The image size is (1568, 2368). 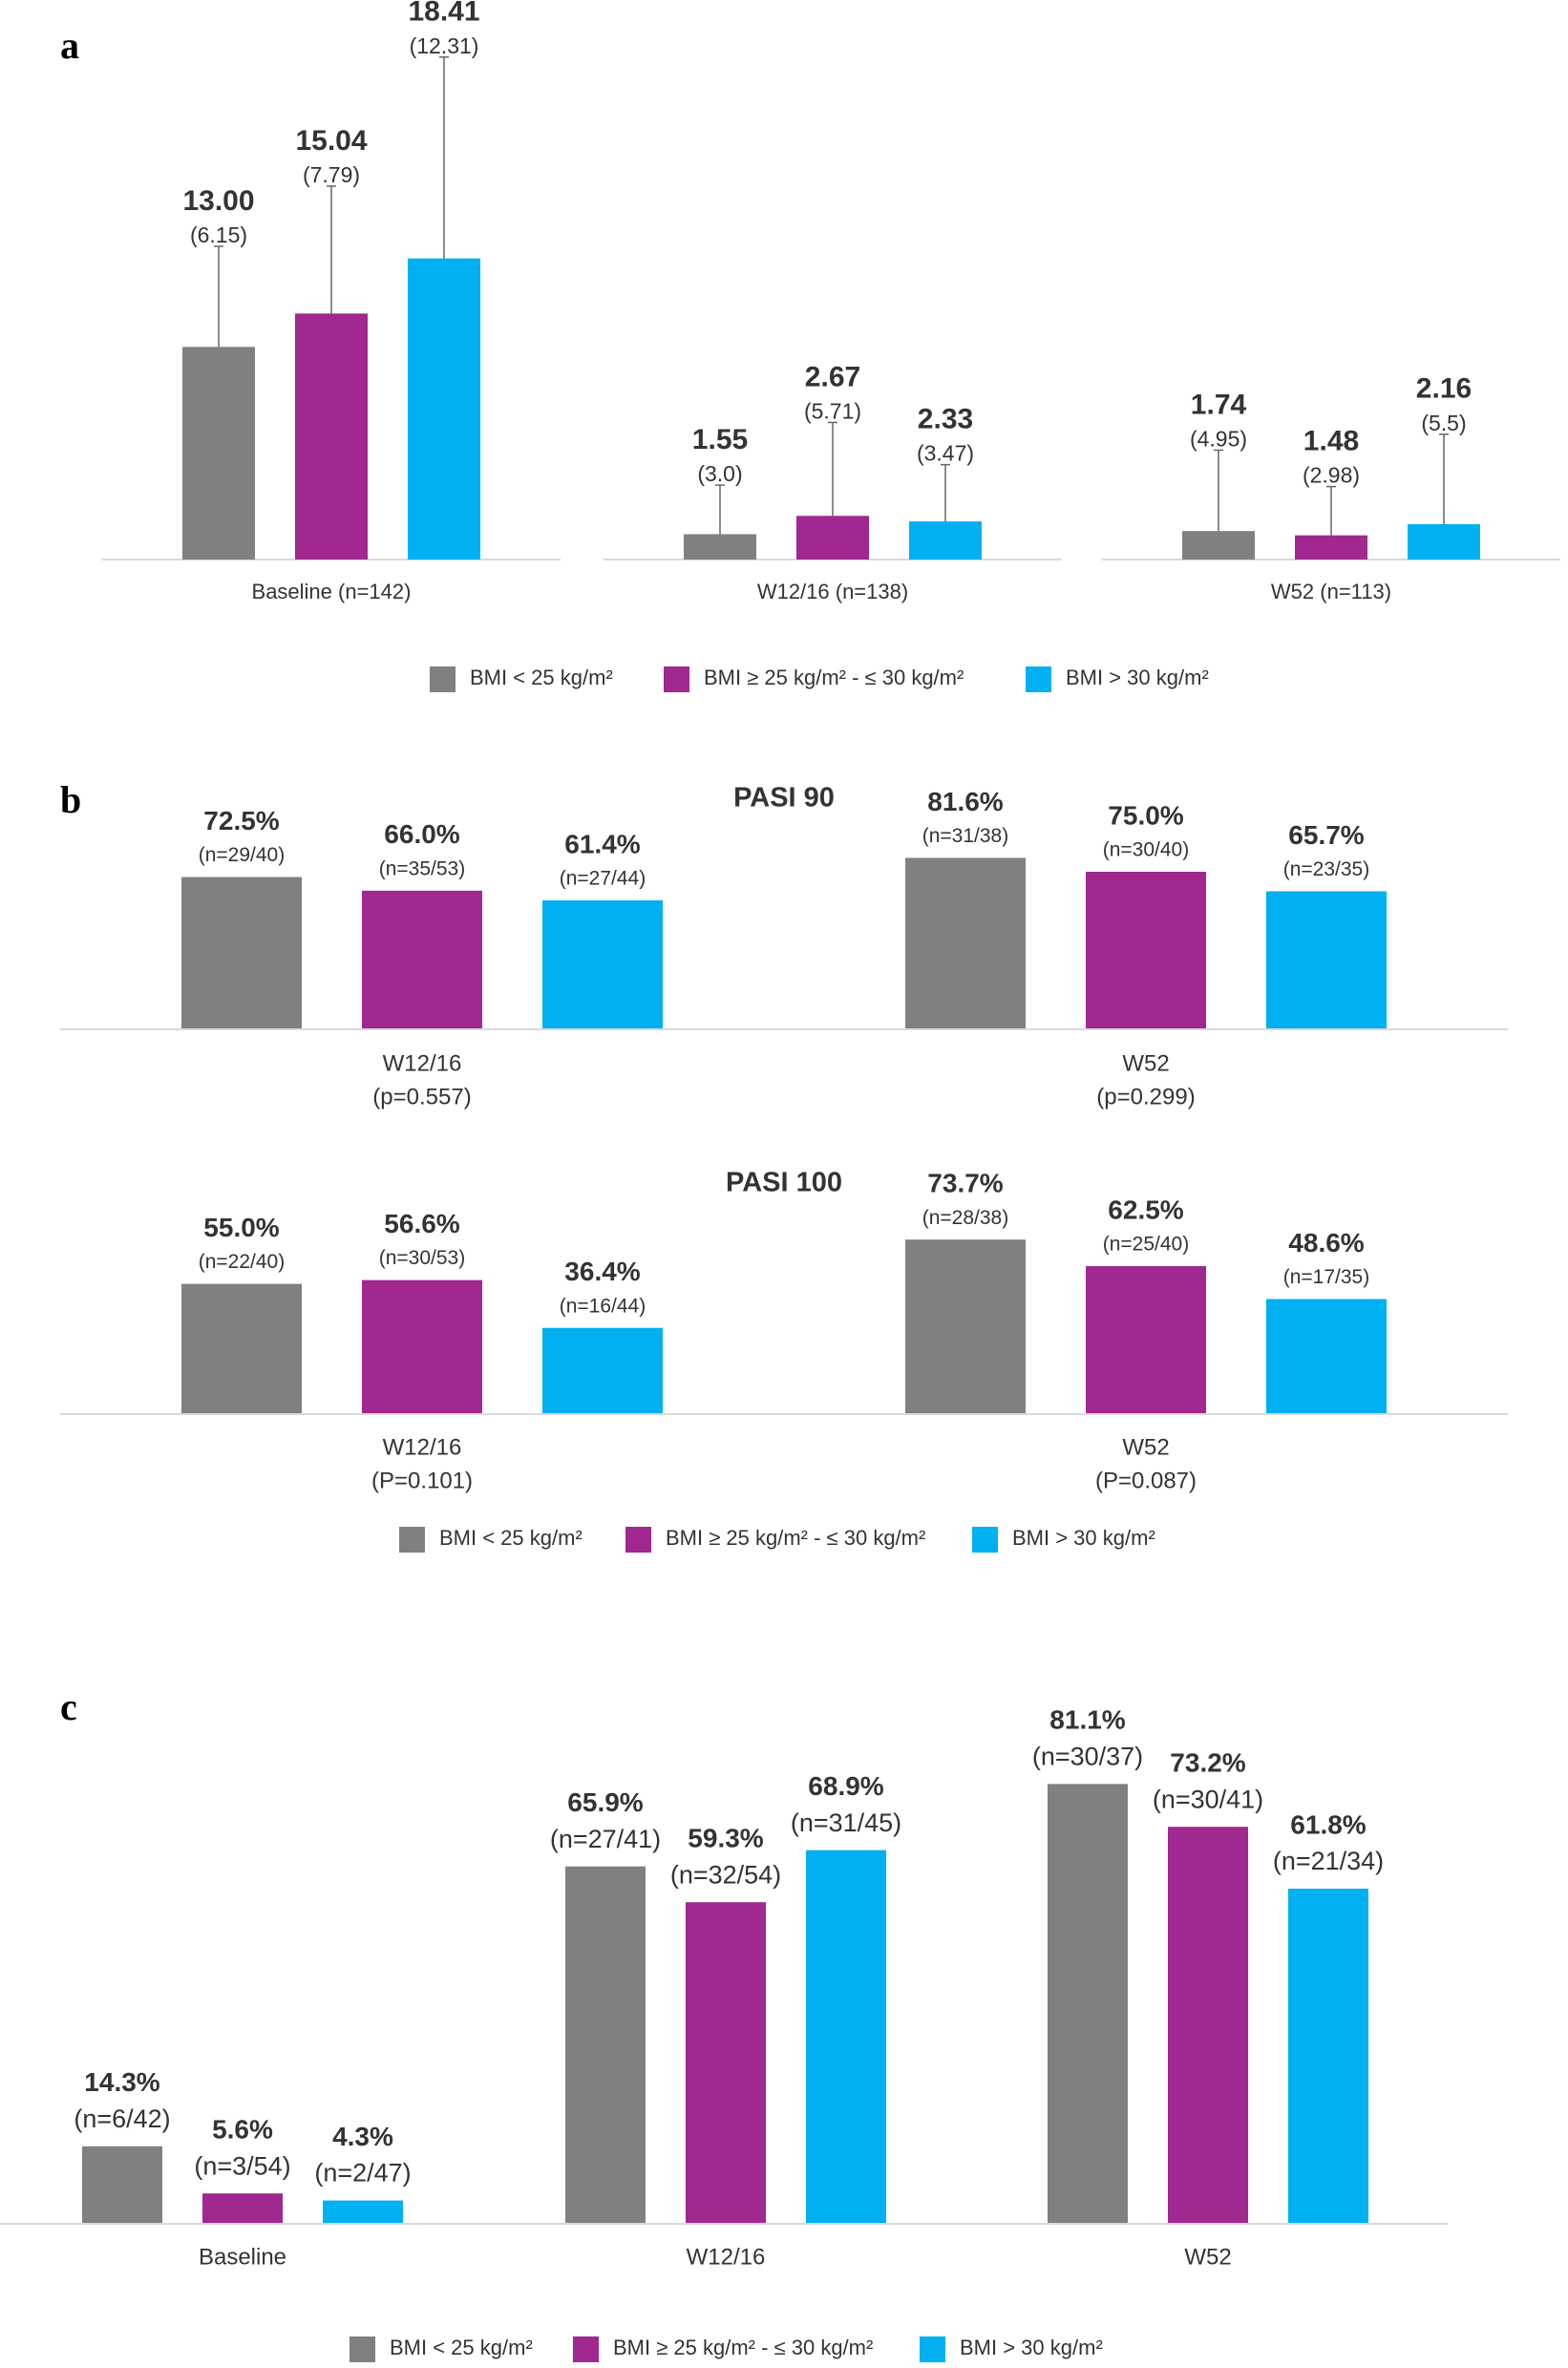 I want to click on x-tick-note: (P=0.101), so click(x=422, y=1480).